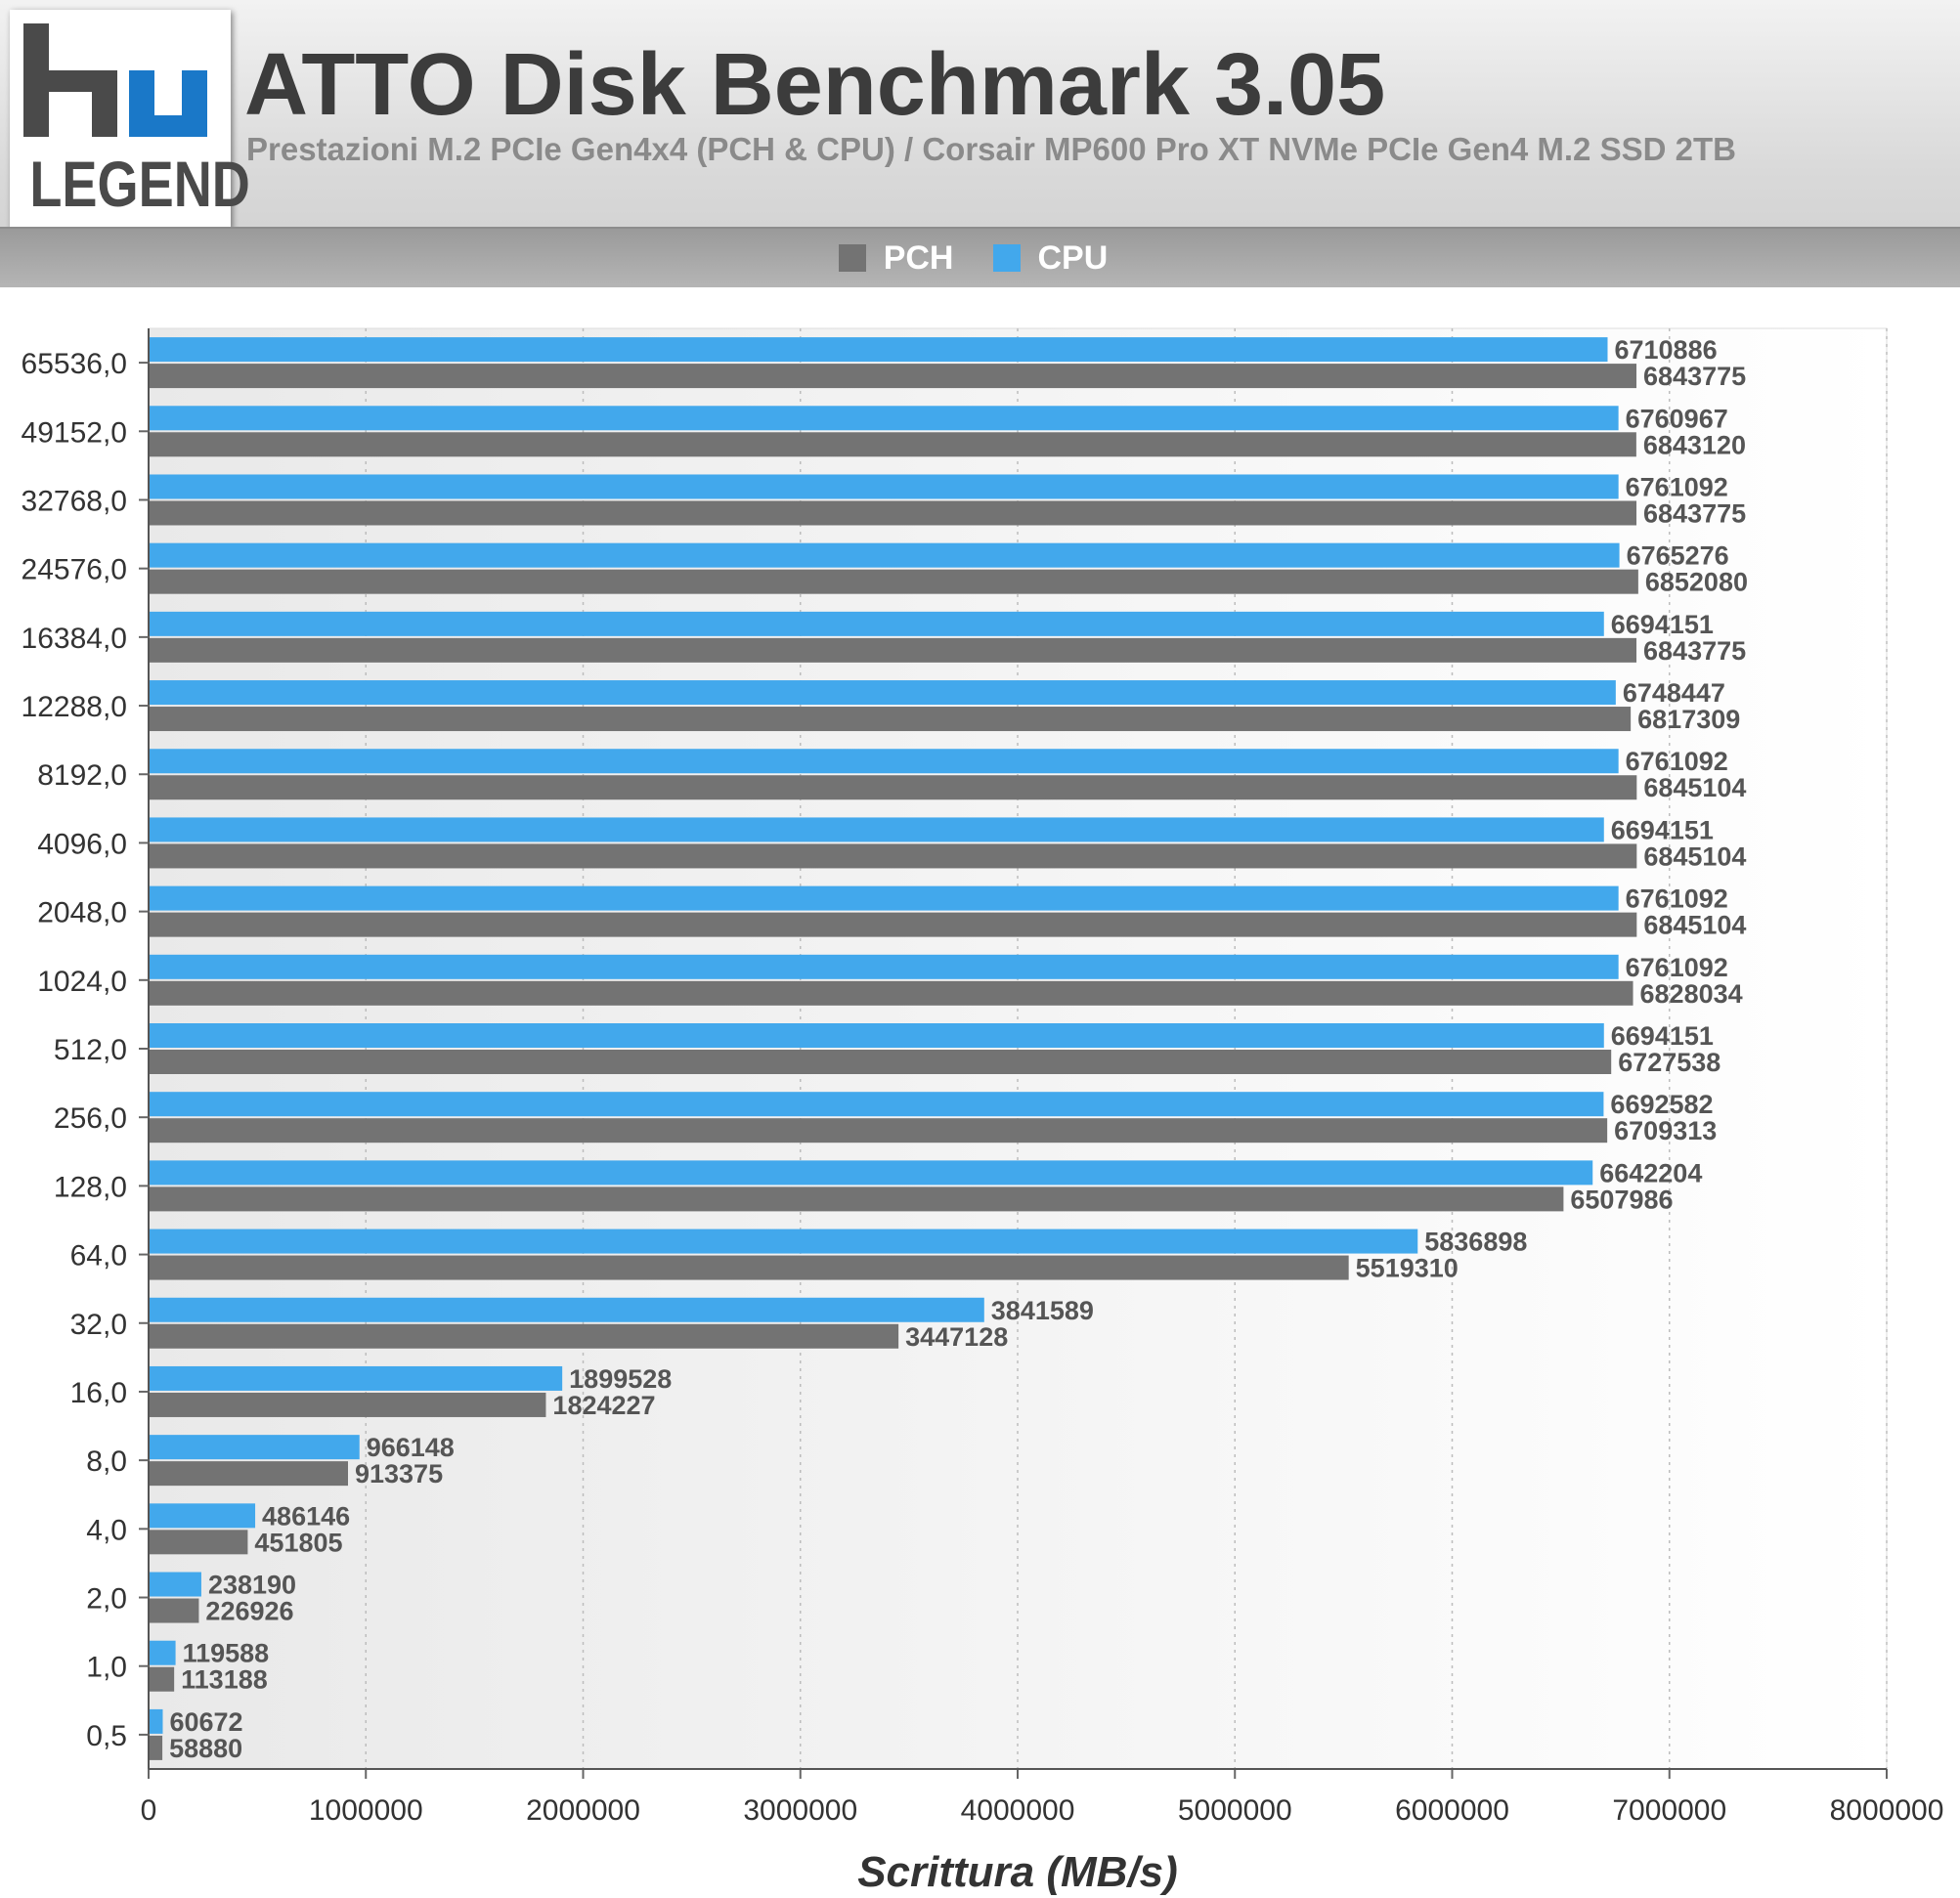  I want to click on legend-item-cpu: CPU, so click(1050, 258).